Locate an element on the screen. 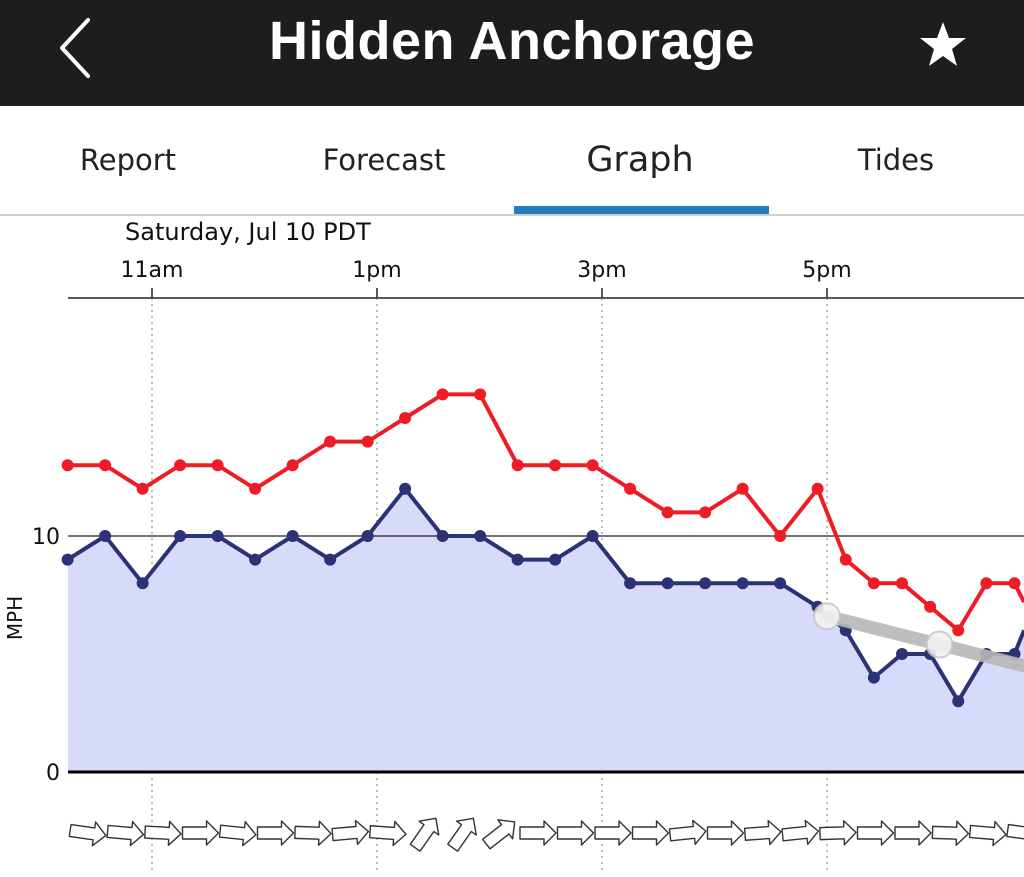 The height and width of the screenshot is (877, 1024). header-bar: Hidden Anchorage is located at coordinates (512, 53).